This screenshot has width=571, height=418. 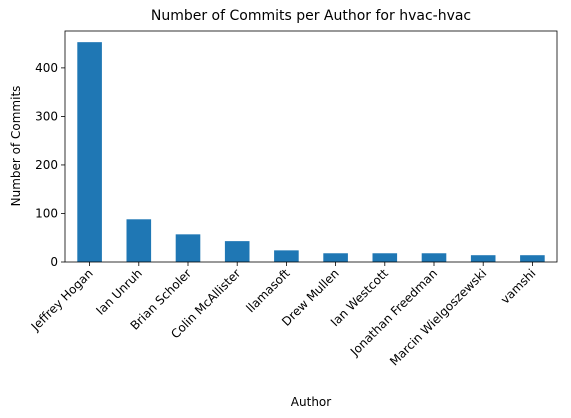 What do you see at coordinates (46, 165) in the screenshot?
I see `y-tick-label-2: 200` at bounding box center [46, 165].